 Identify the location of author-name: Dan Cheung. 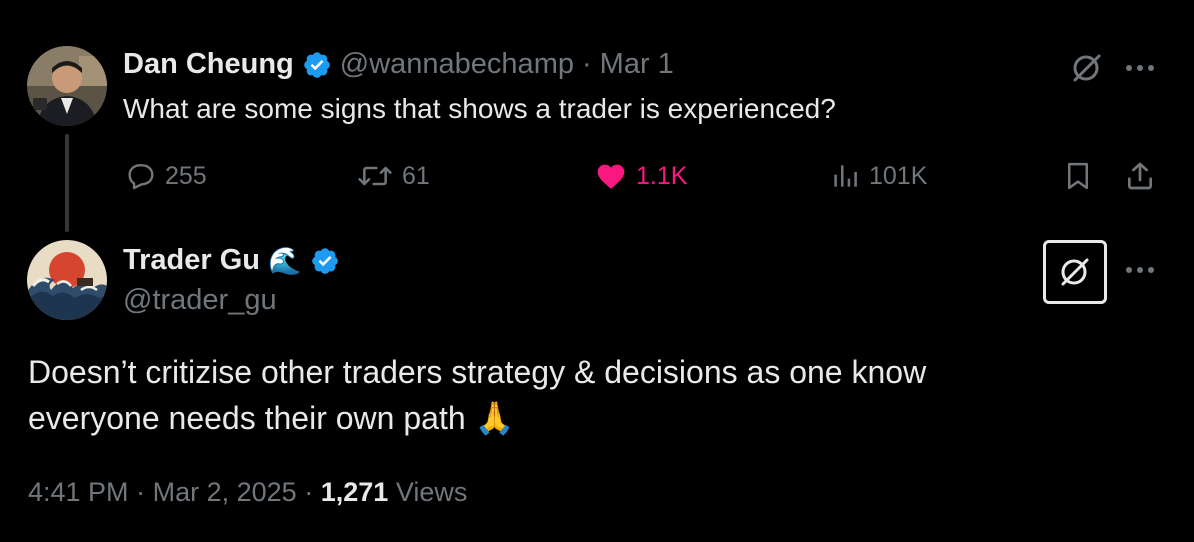
(208, 64).